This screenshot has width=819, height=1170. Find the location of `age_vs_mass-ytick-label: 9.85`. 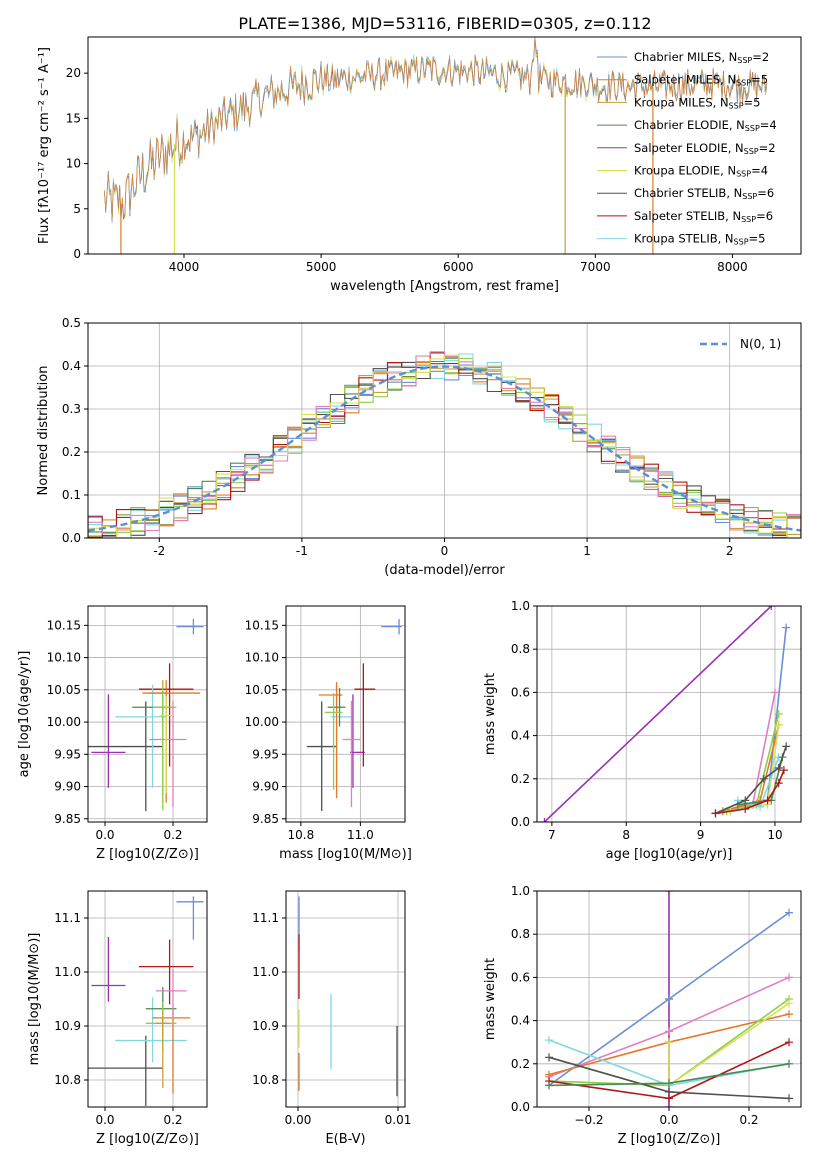

age_vs_mass-ytick-label: 9.85 is located at coordinates (265, 819).